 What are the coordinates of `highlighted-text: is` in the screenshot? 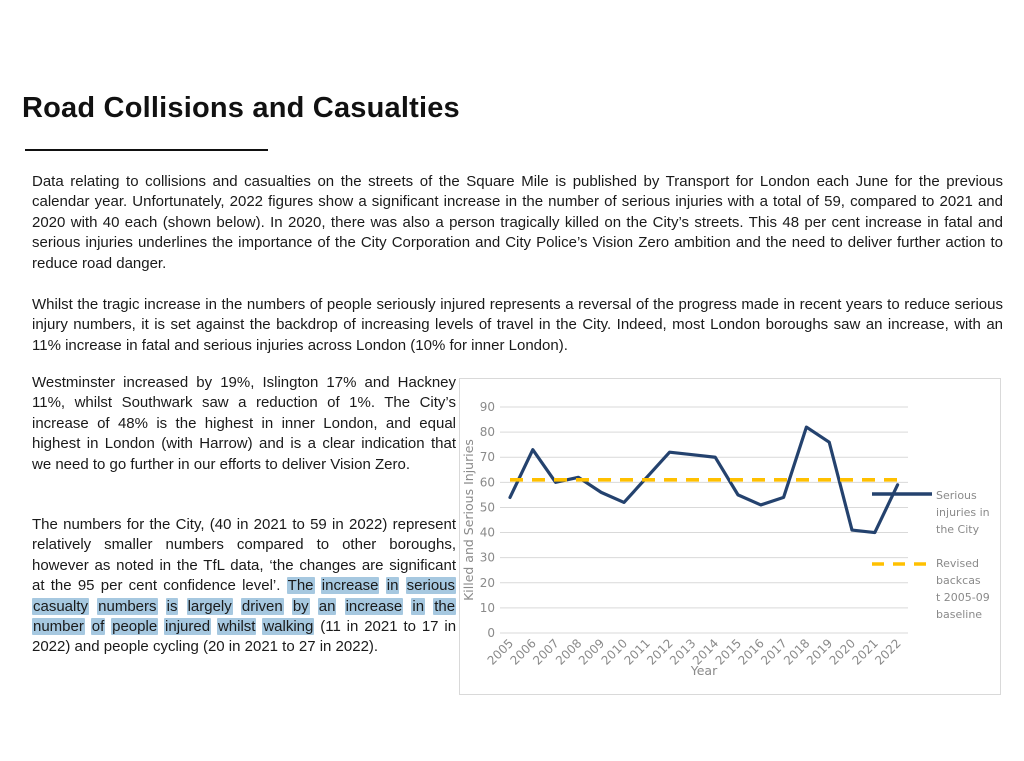 It's located at (172, 606).